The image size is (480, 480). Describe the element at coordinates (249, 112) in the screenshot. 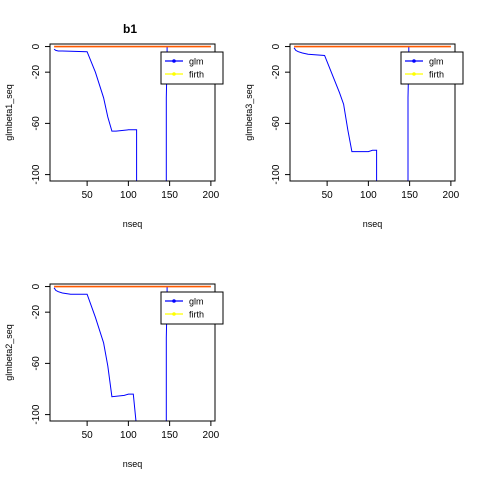

I see `y-axis-label: glmbeta3_seq` at that location.